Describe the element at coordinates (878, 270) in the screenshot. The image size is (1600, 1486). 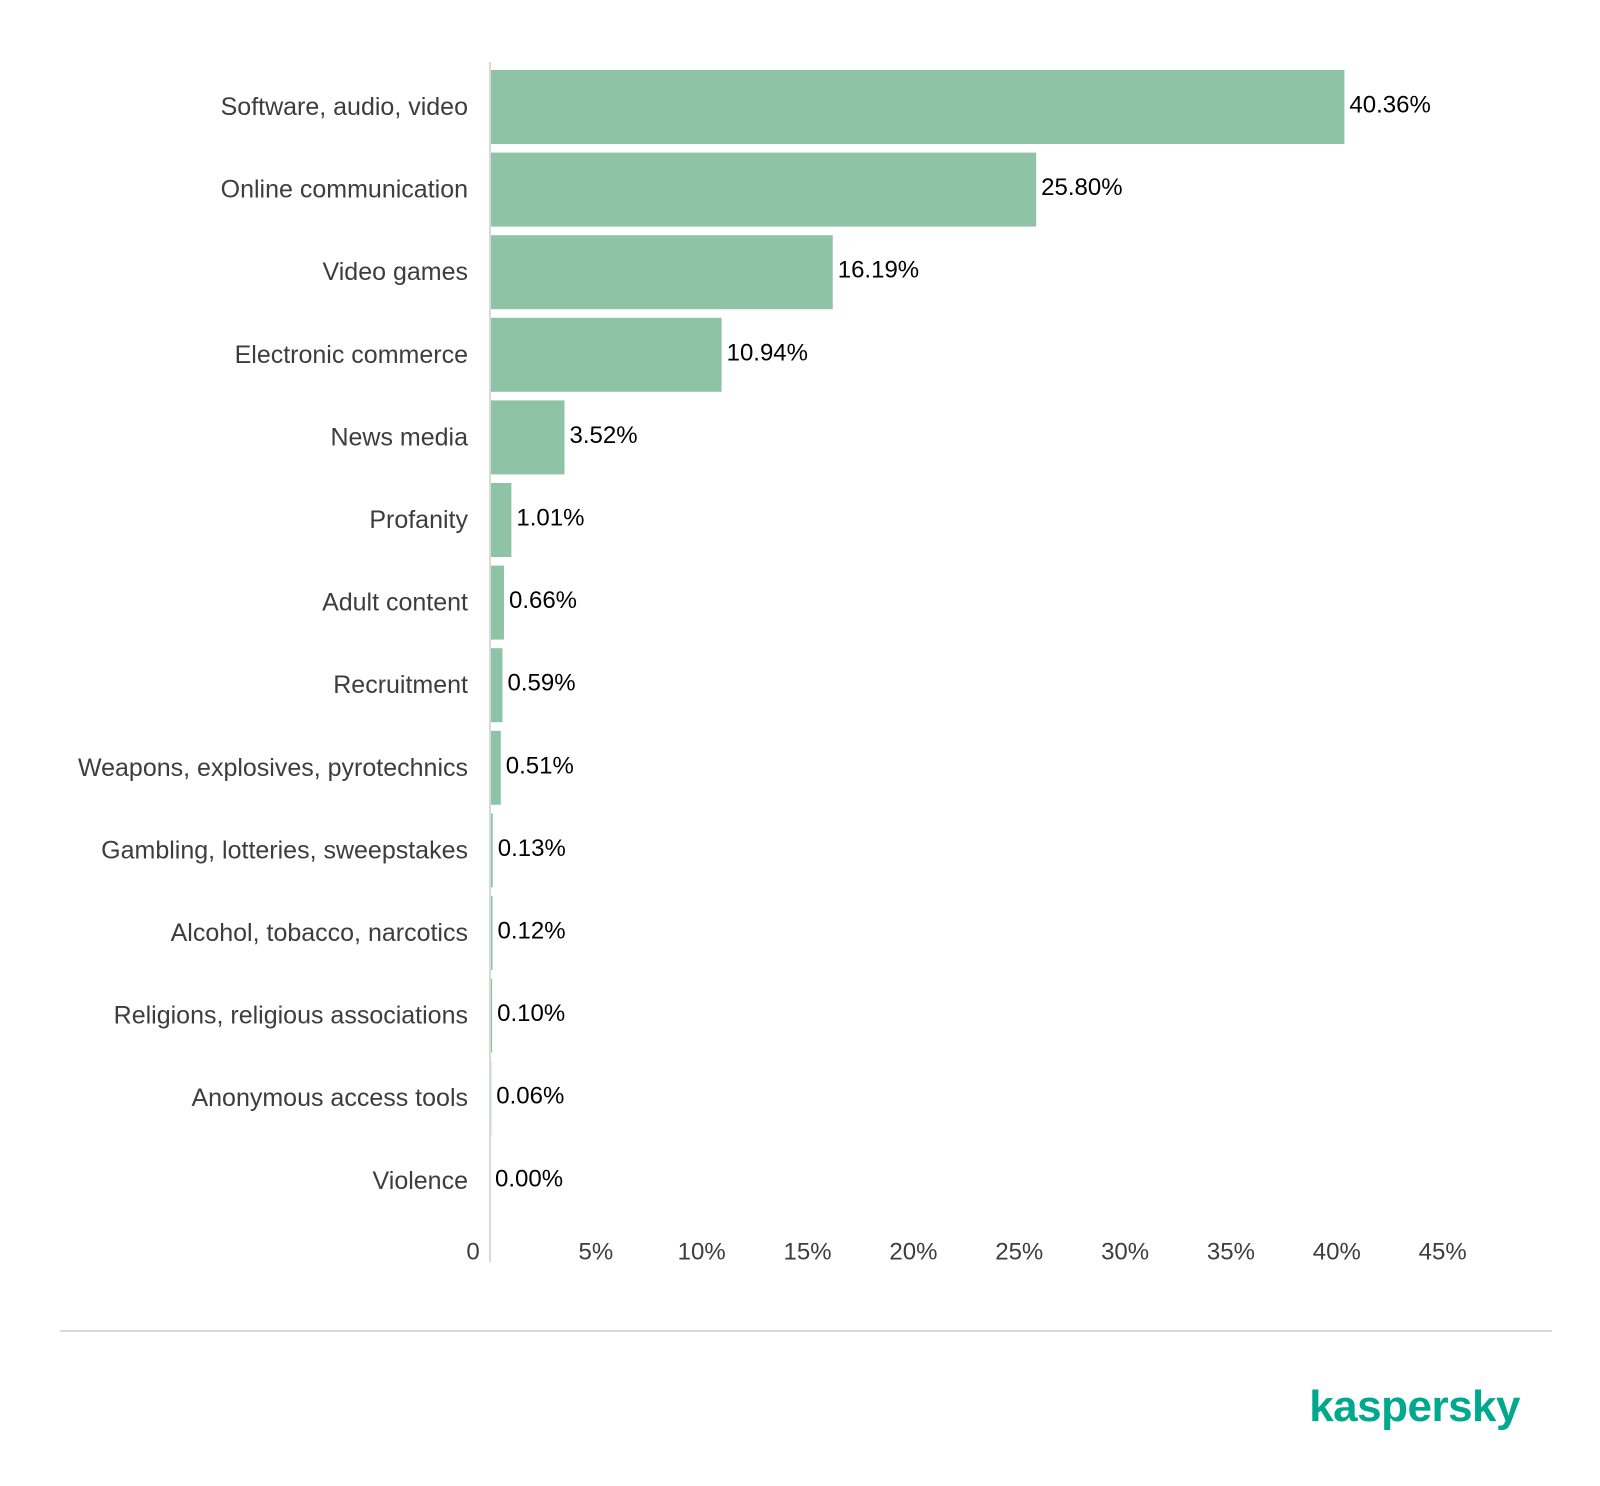
I see `value-label-video-games: 16.19%` at that location.